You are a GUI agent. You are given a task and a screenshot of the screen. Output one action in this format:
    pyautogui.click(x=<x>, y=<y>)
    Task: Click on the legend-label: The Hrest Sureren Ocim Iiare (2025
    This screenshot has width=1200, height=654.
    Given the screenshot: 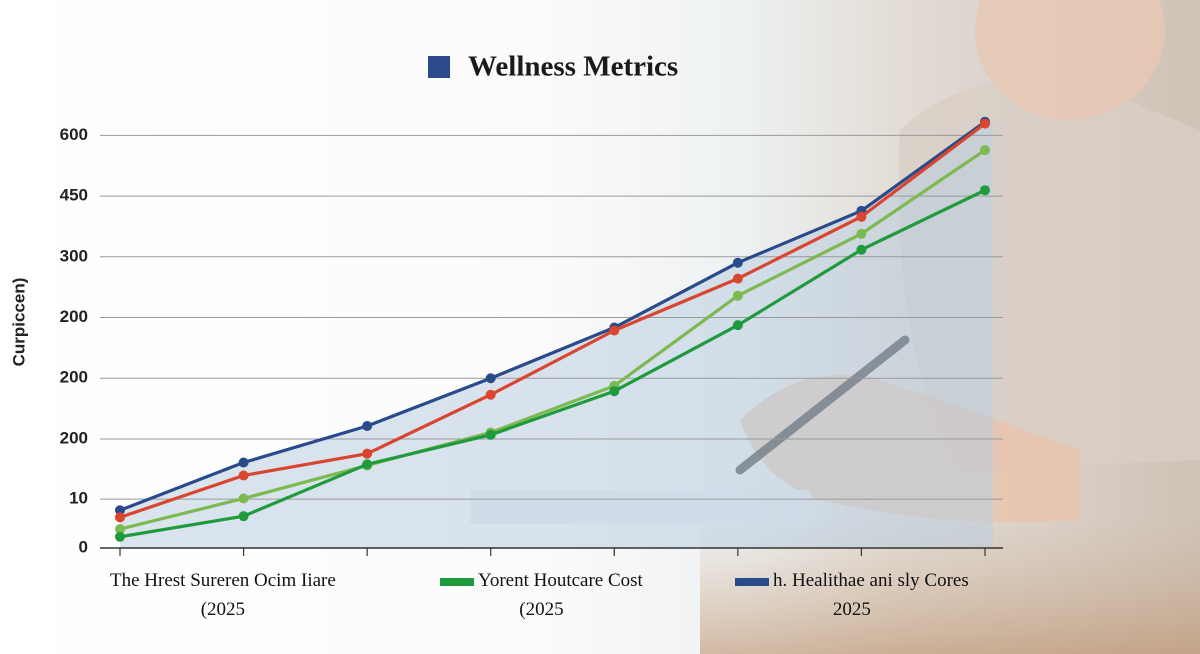 What is the action you would take?
    pyautogui.click(x=223, y=595)
    